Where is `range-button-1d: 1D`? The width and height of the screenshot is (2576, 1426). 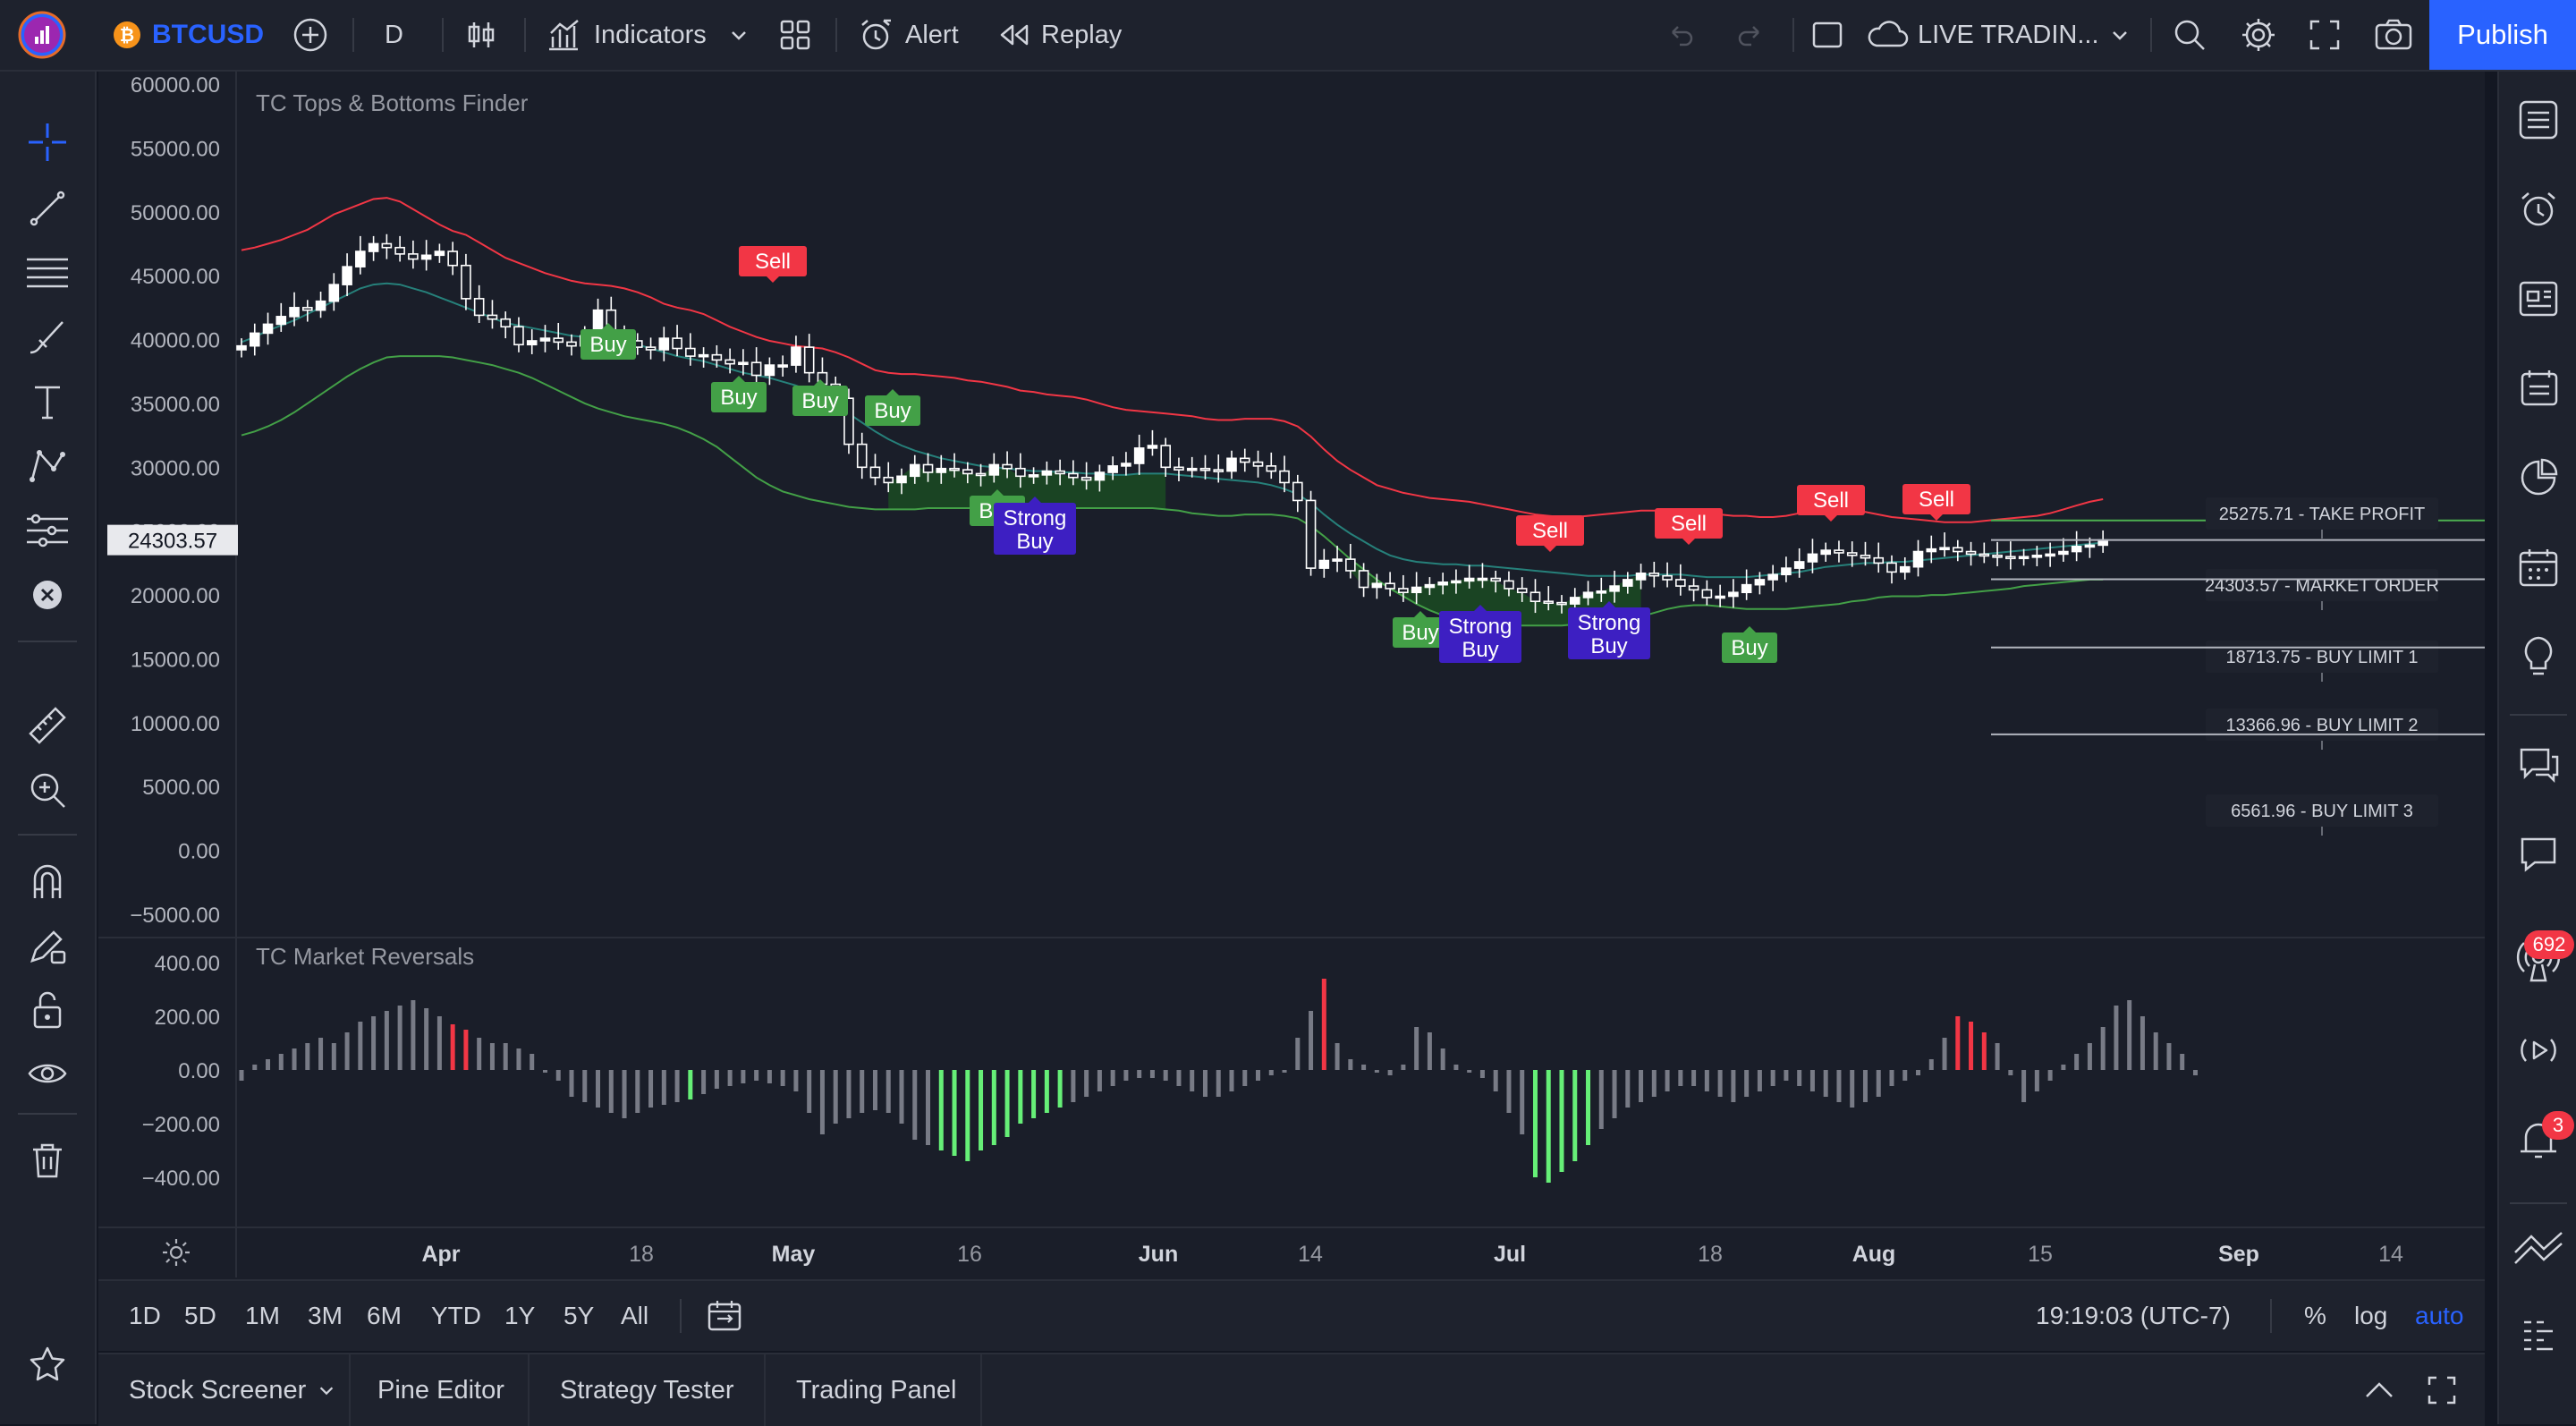 range-button-1d: 1D is located at coordinates (145, 1316).